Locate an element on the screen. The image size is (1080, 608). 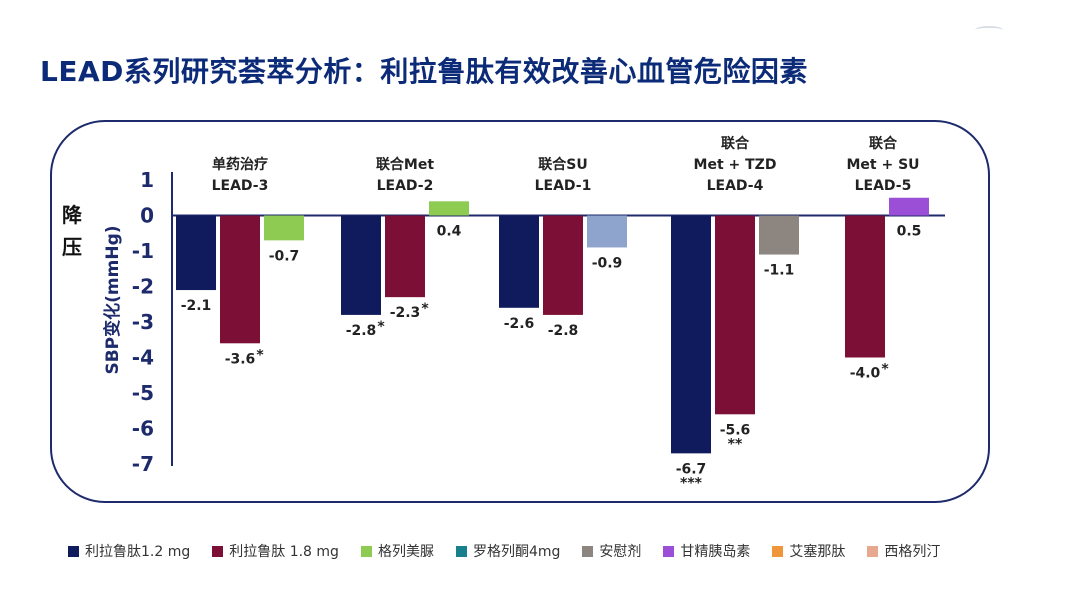
legend-label: 艾塞那肽 is located at coordinates (817, 552).